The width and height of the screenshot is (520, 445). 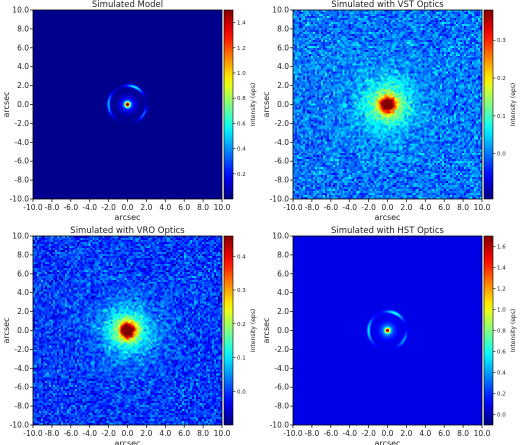 What do you see at coordinates (241, 291) in the screenshot?
I see `colorbar-tick-label: 0.3` at bounding box center [241, 291].